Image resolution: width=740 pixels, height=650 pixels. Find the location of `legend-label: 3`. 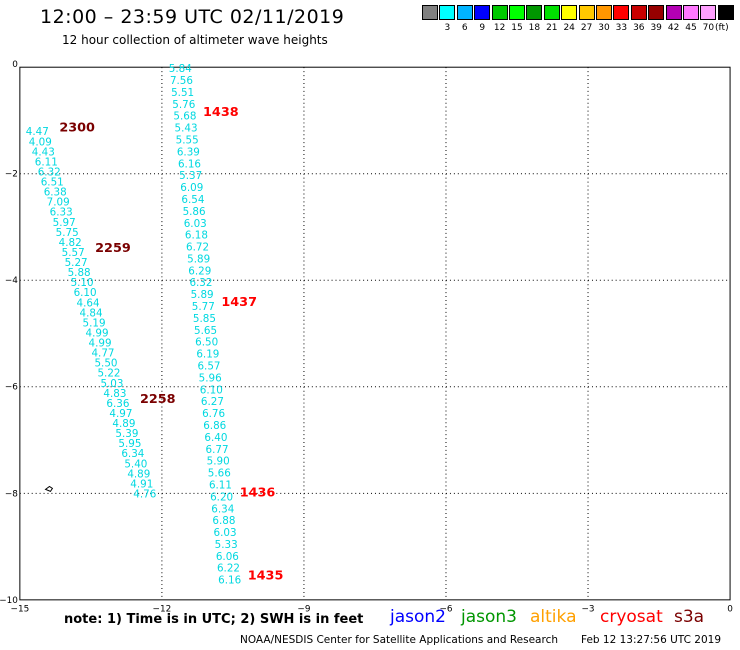

legend-label: 3 is located at coordinates (447, 28).